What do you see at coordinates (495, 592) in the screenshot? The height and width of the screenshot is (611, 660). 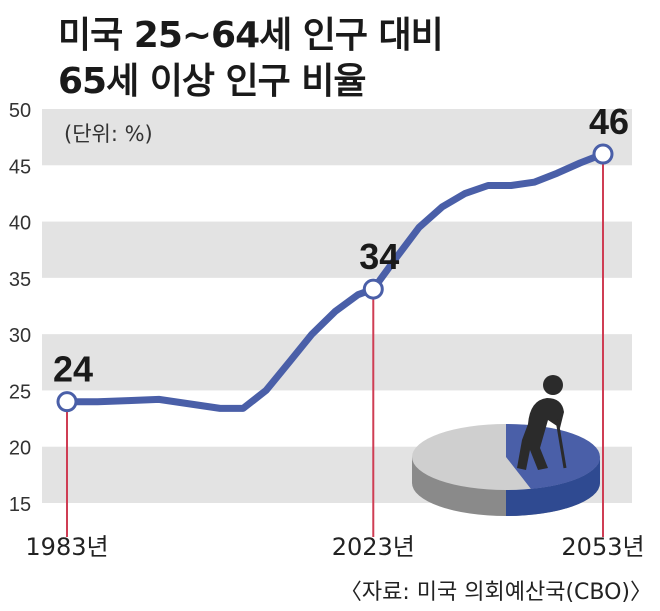 I see `source-note: 〈자료: 미국 의회예산국(CBO)〉` at bounding box center [495, 592].